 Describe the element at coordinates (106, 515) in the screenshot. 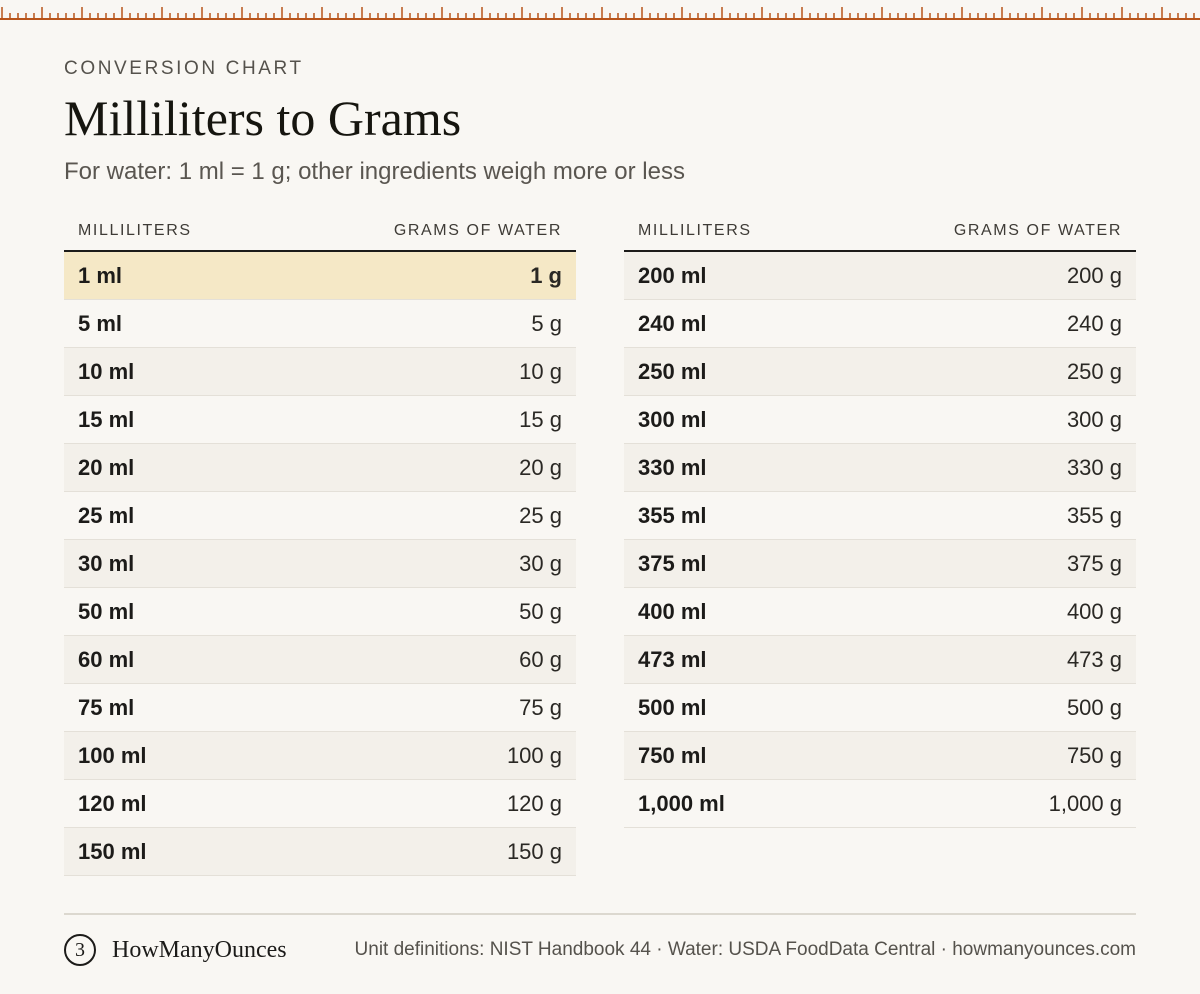

I see `cell-milliliters: 25 ml` at that location.